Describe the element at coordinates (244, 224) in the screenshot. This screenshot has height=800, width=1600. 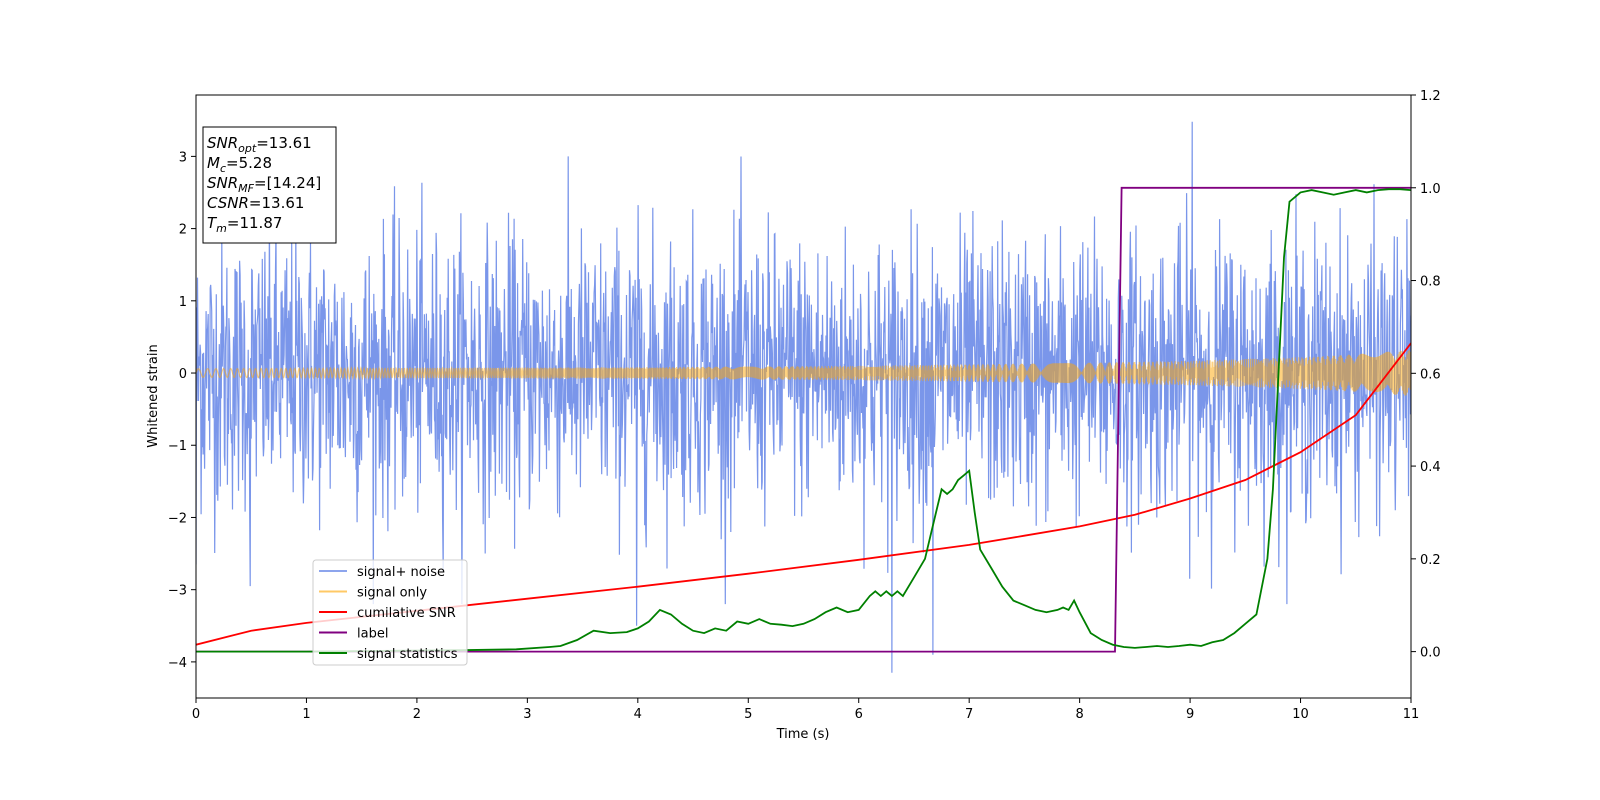
I see `annotation-line: Tm=11.87` at that location.